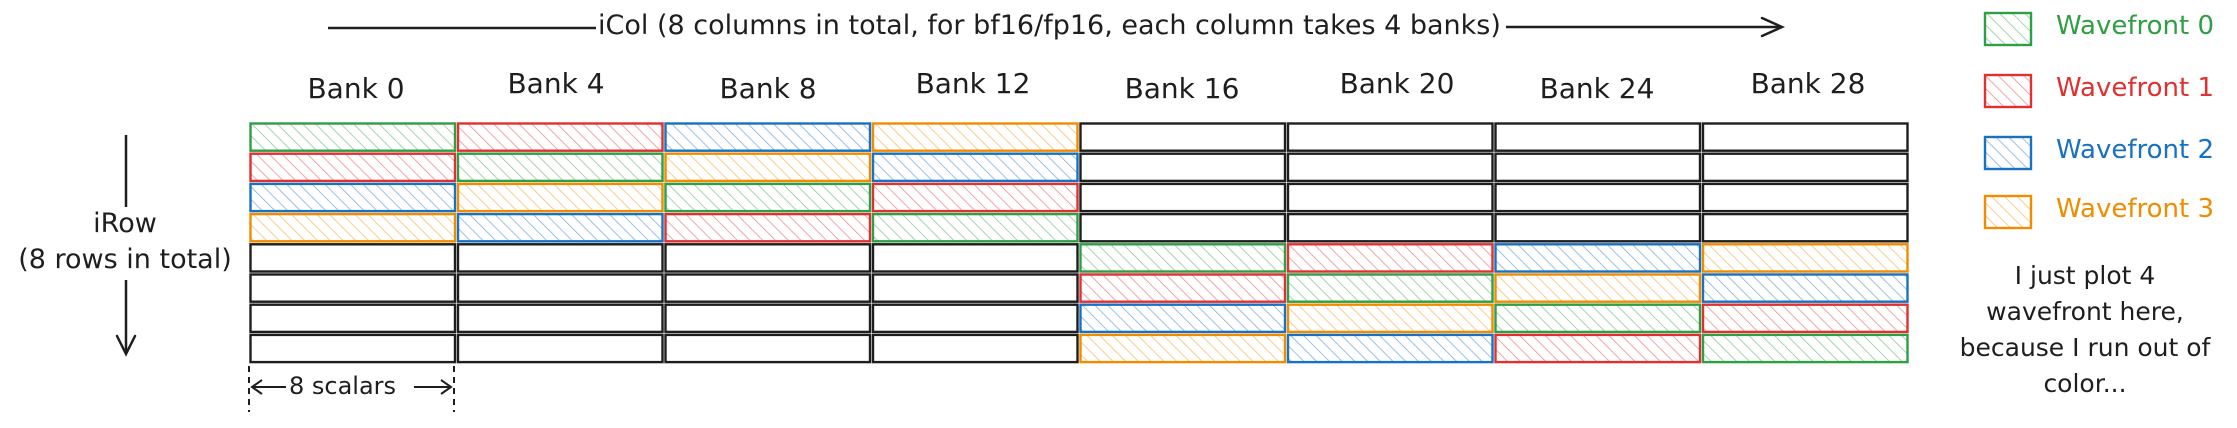 The image size is (2237, 428). Describe the element at coordinates (1397, 83) in the screenshot. I see `bank-header: Bank 20` at that location.